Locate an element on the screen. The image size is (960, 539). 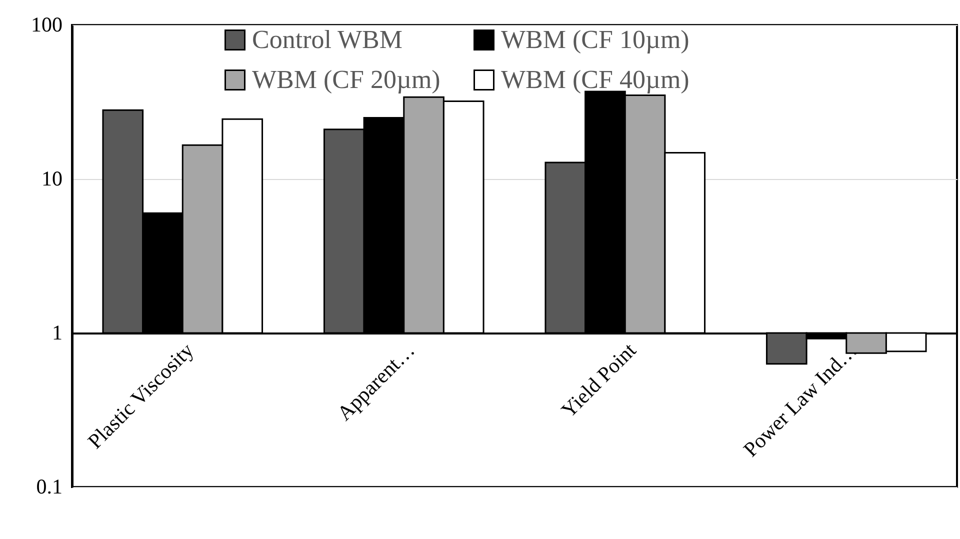
legend-label: WBM (CF 20µm) is located at coordinates (346, 79).